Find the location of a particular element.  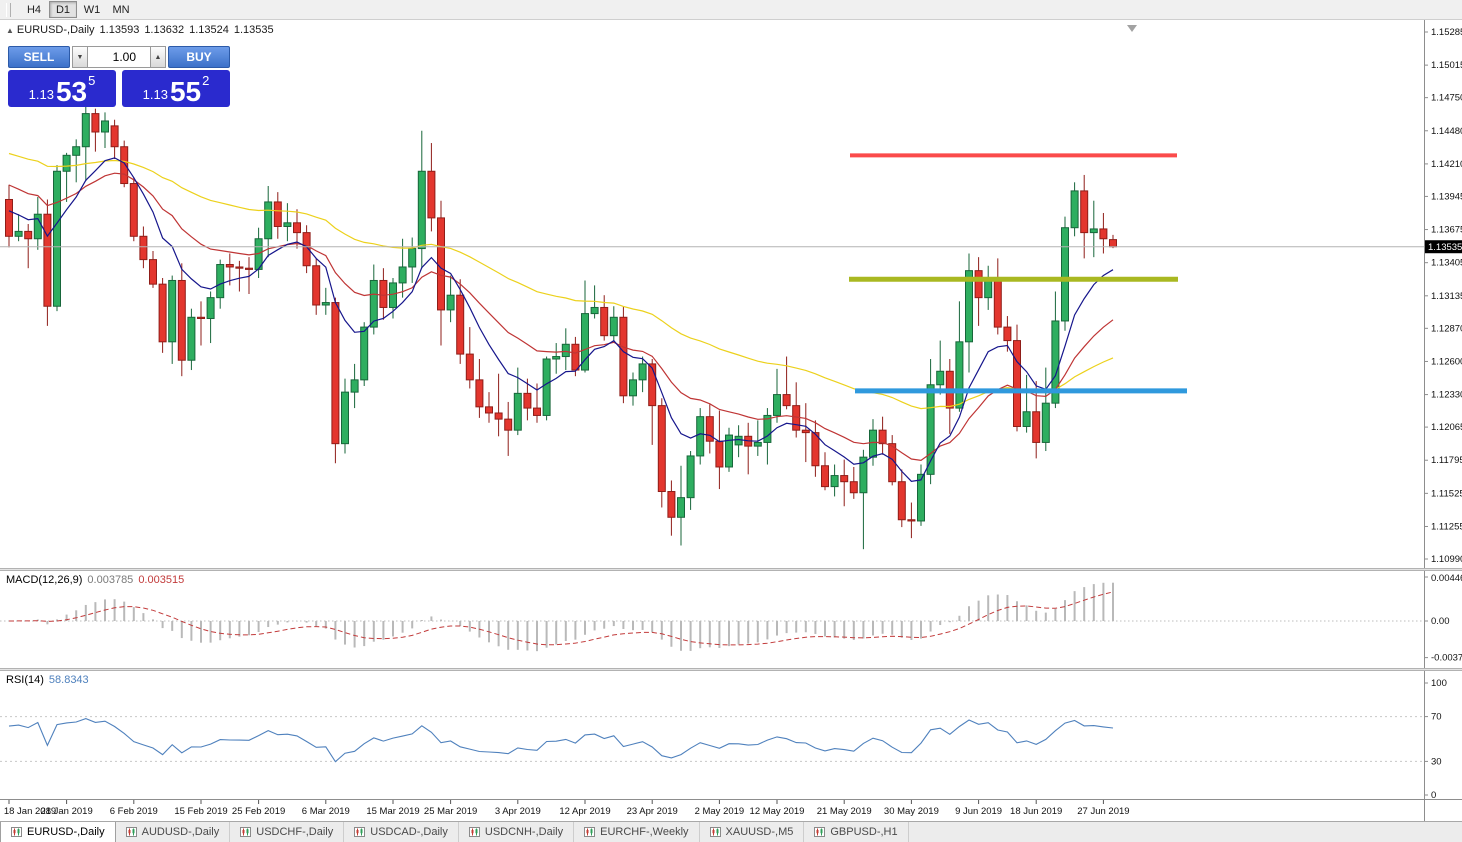

timeframe-button-mn: MN is located at coordinates (121, 9).